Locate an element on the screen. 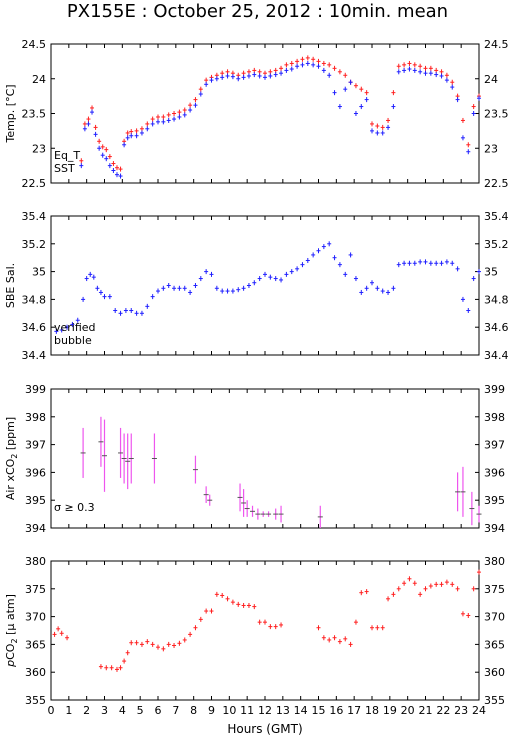  y-tick-label-right: 35 is located at coordinates (491, 272).